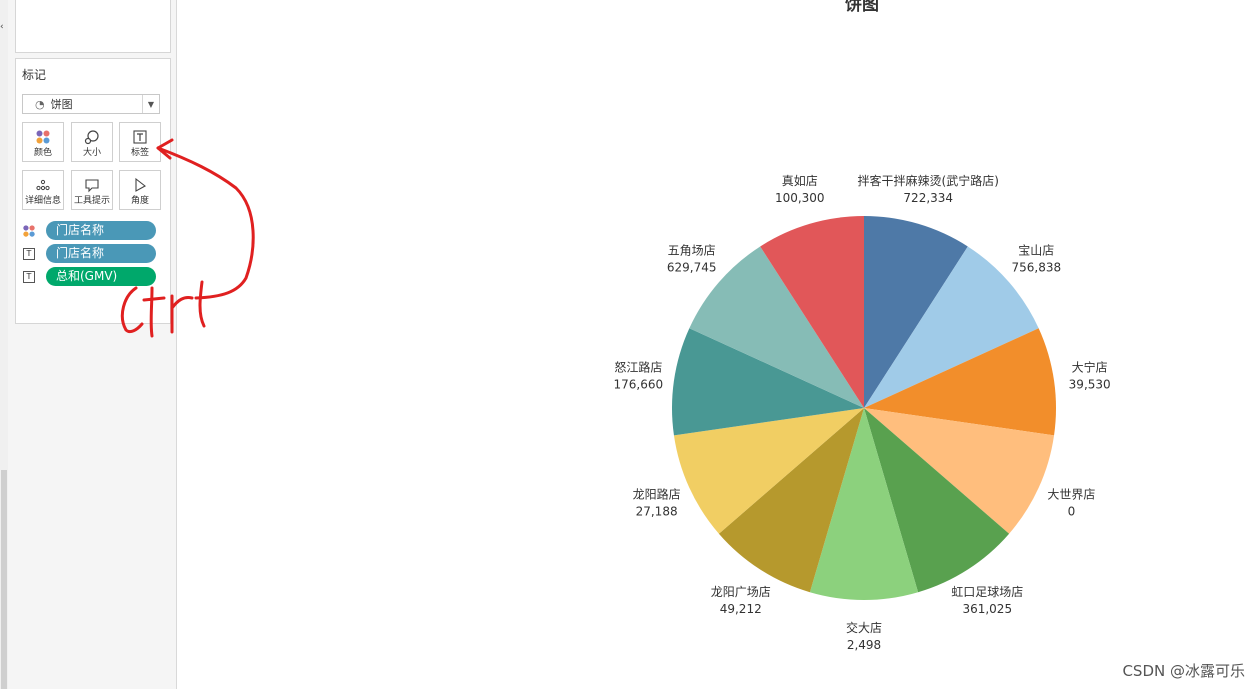  Describe the element at coordinates (657, 494) in the screenshot. I see `slice-label: 龙阳路店` at that location.